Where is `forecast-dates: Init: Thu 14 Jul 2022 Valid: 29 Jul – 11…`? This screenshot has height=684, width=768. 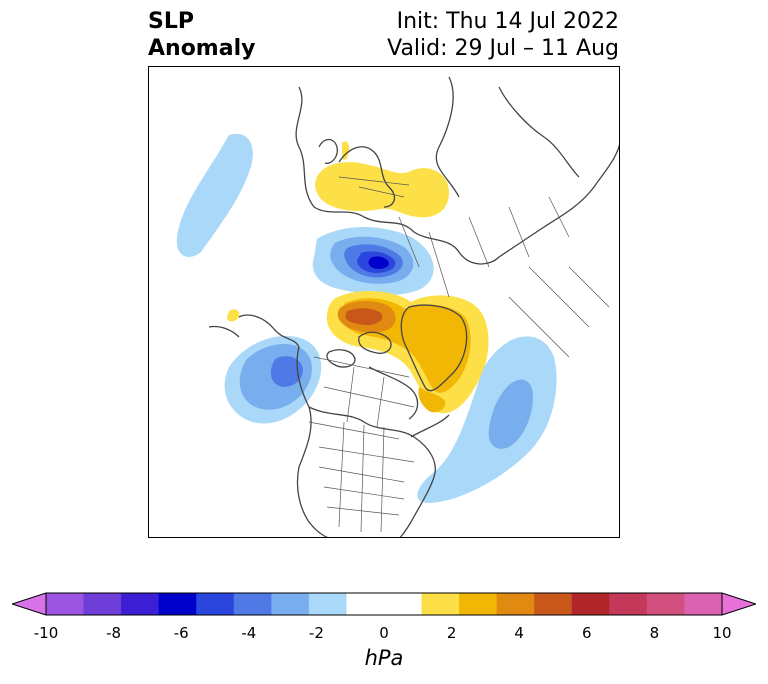
forecast-dates: Init: Thu 14 Jul 2022 Valid: 29 Jul – 11… is located at coordinates (503, 35).